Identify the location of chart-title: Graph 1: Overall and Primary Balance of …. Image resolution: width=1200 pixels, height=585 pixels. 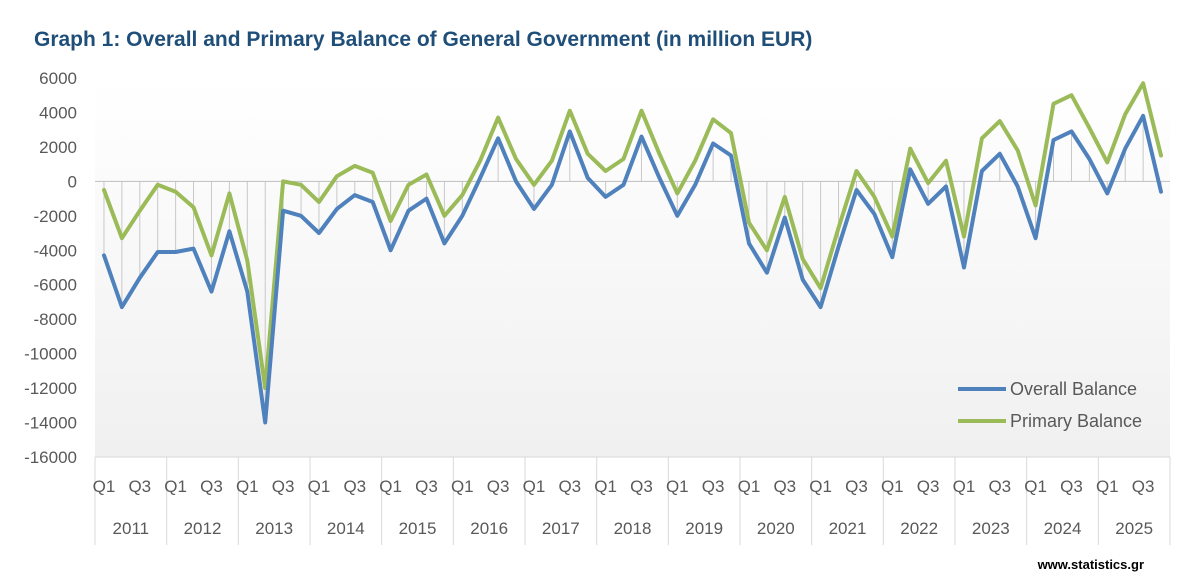
(423, 39).